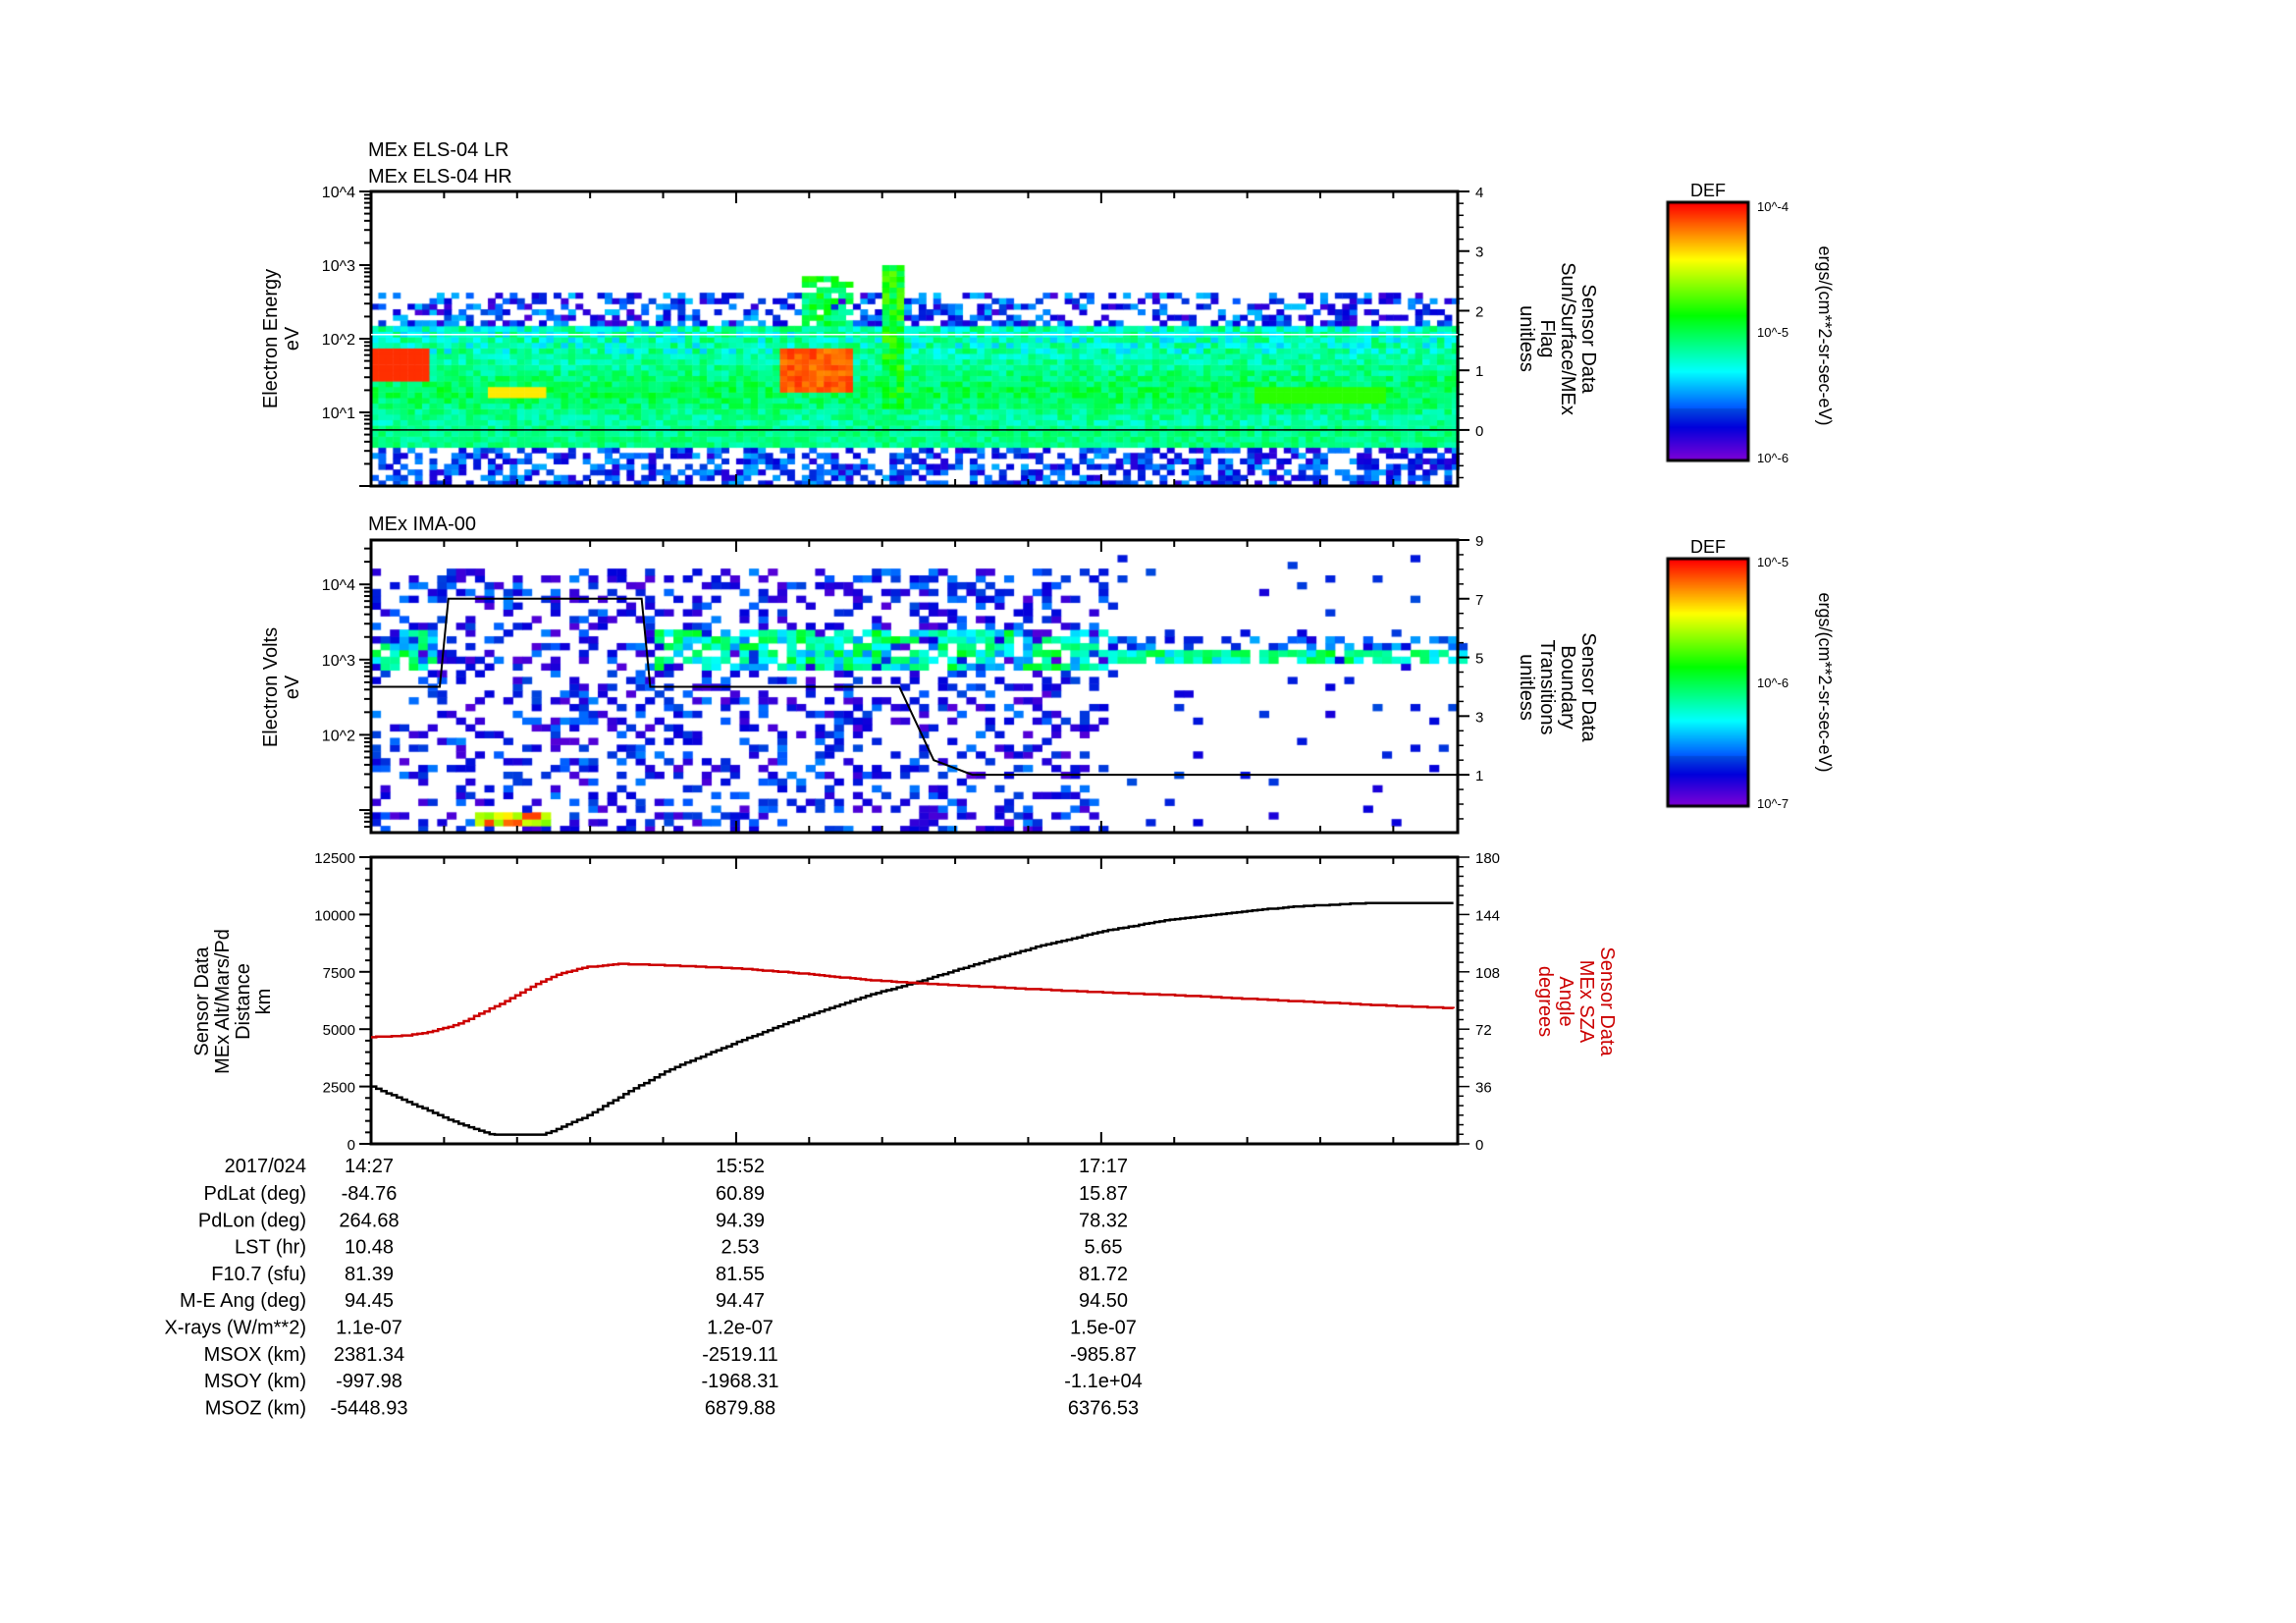 Image resolution: width=2296 pixels, height=1623 pixels. I want to click on ephemeris-row-value: -1968.31, so click(740, 1382).